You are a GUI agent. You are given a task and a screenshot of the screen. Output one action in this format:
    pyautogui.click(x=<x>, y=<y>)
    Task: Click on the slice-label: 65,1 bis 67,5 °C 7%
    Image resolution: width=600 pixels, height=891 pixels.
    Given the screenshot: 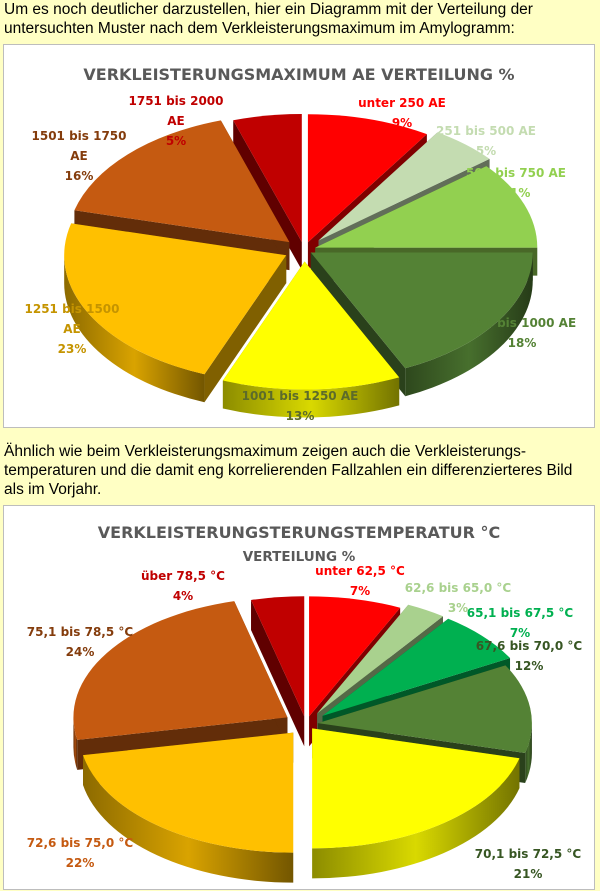 What is the action you would take?
    pyautogui.click(x=520, y=623)
    